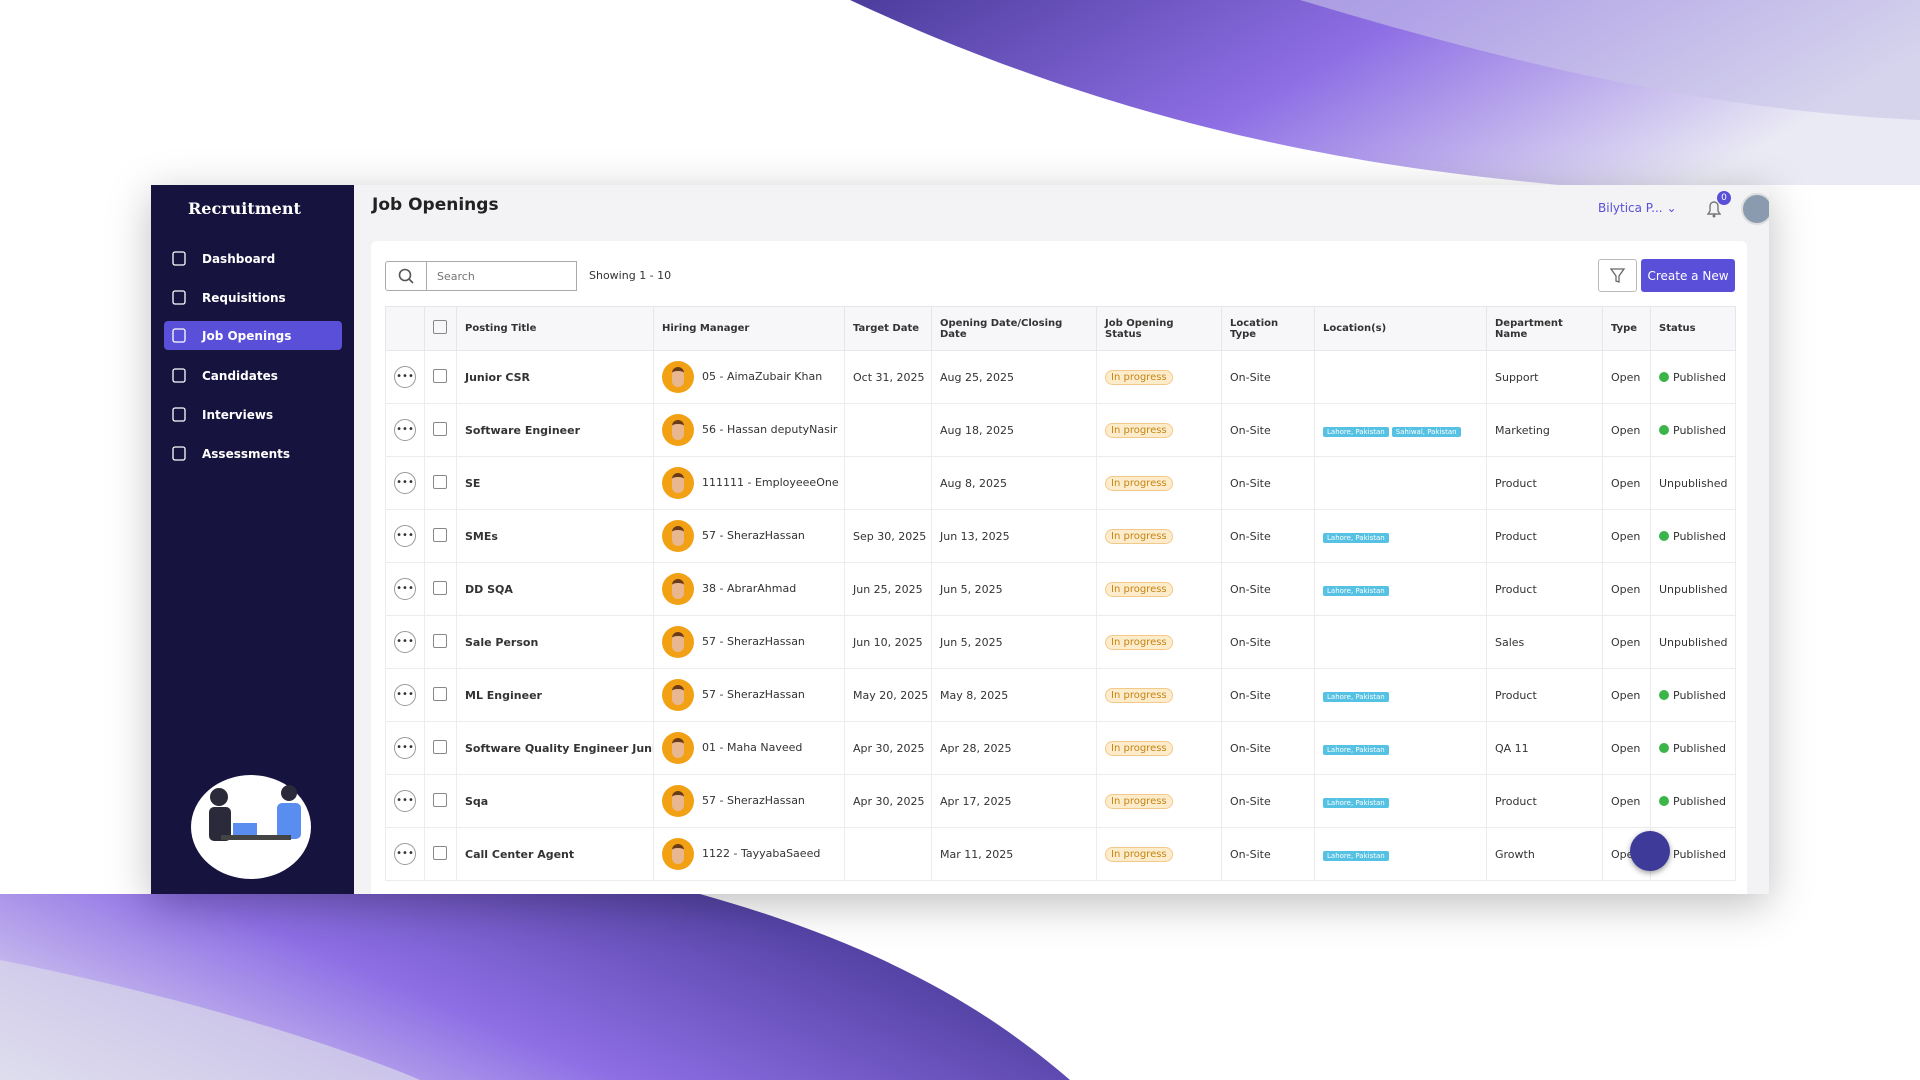  What do you see at coordinates (1400, 483) in the screenshot?
I see `locations` at bounding box center [1400, 483].